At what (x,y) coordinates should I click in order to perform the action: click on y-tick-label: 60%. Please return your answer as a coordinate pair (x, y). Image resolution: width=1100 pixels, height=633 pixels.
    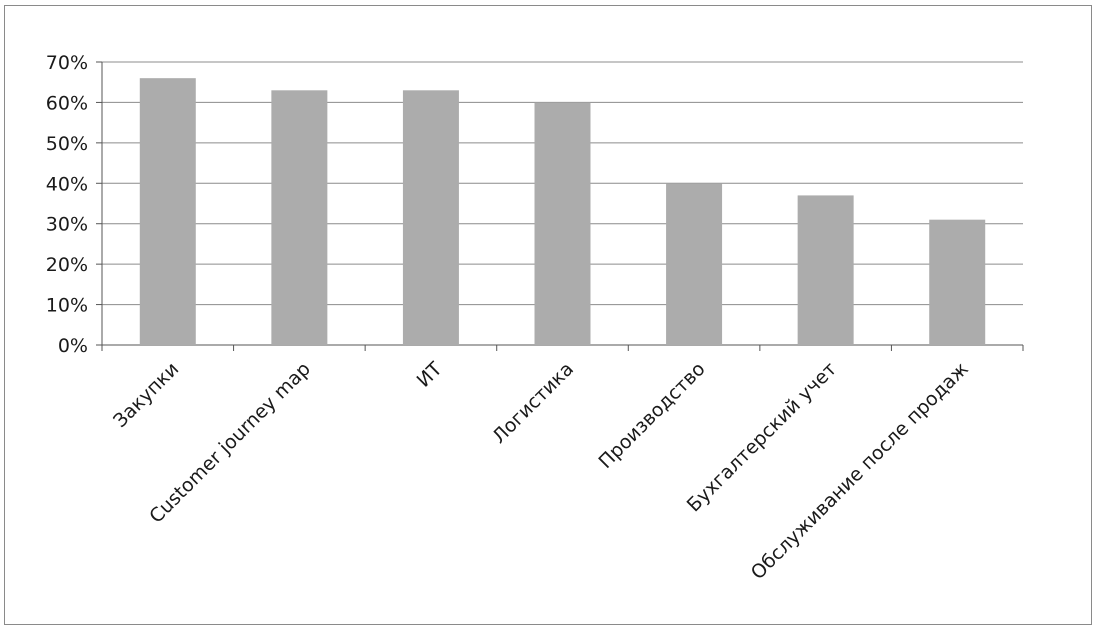
    Looking at the image, I should click on (67, 103).